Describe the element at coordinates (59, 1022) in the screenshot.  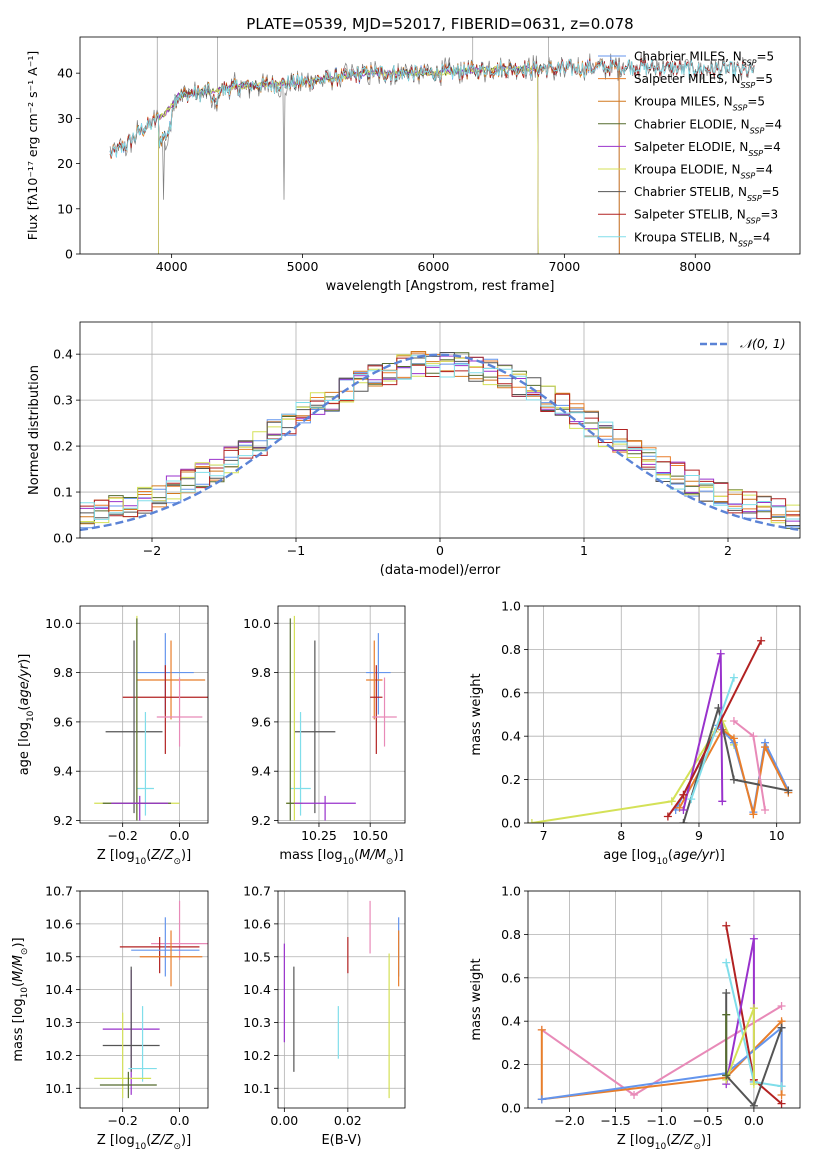
I see `mass_vs_z-ytick-label-2: 10.3` at that location.